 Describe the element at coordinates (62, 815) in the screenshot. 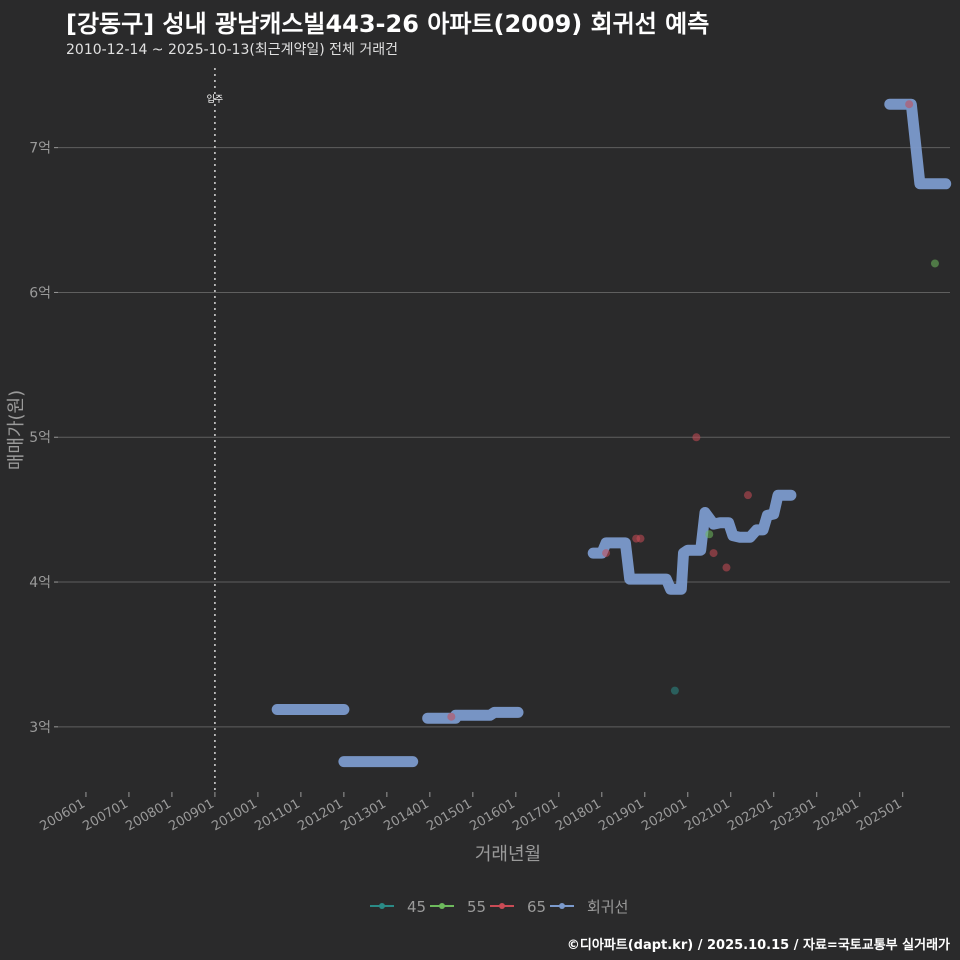

I see `x-tick-label: 200601` at that location.